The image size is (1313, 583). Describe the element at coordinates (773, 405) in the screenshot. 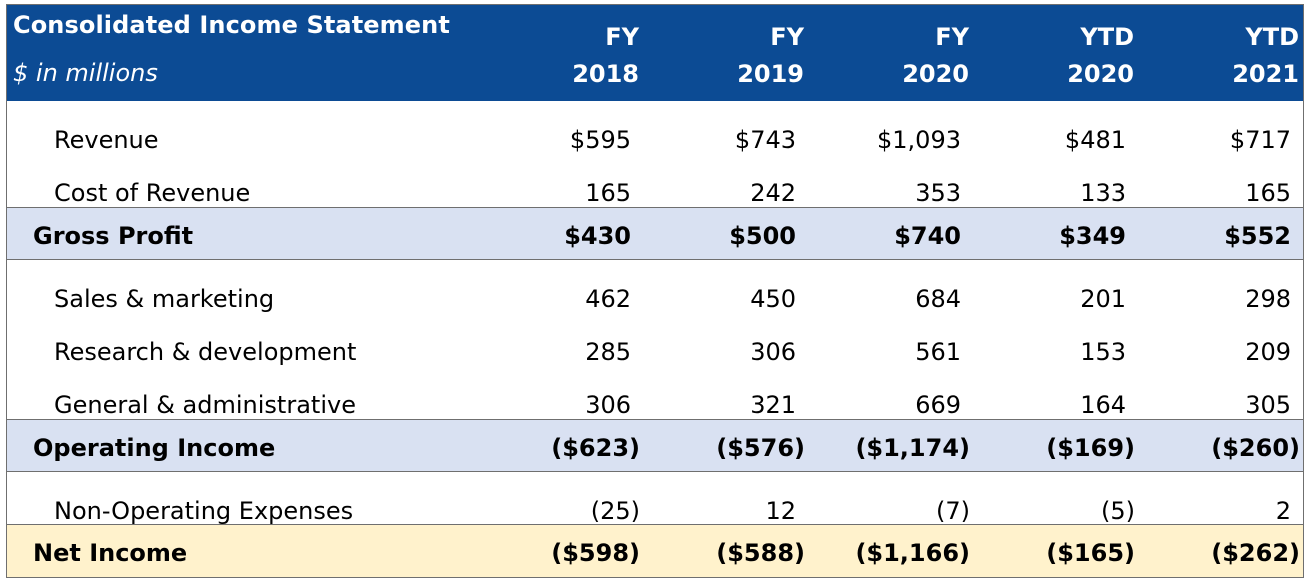

I see `value-fy2019: 321` at that location.